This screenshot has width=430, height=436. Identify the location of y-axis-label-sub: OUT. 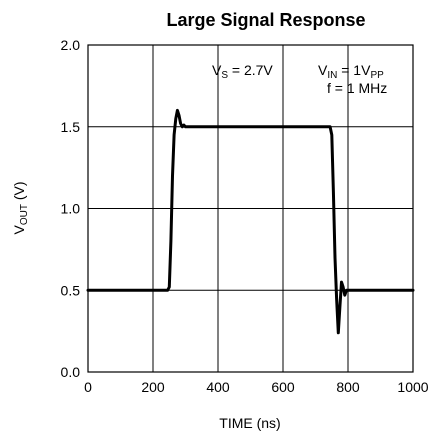
(24, 214).